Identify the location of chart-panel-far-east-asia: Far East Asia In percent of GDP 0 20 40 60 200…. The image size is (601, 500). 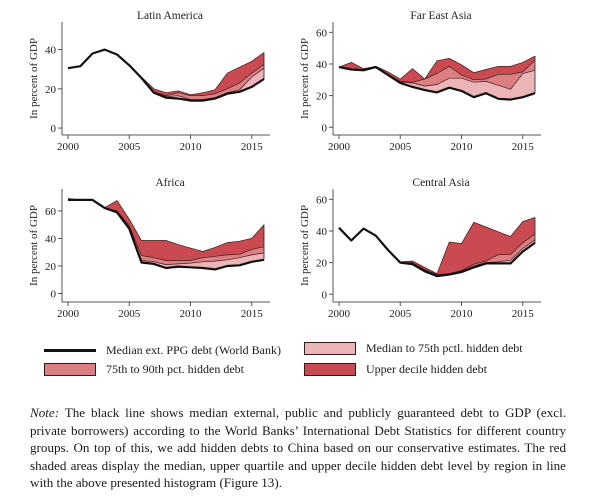
(420, 81).